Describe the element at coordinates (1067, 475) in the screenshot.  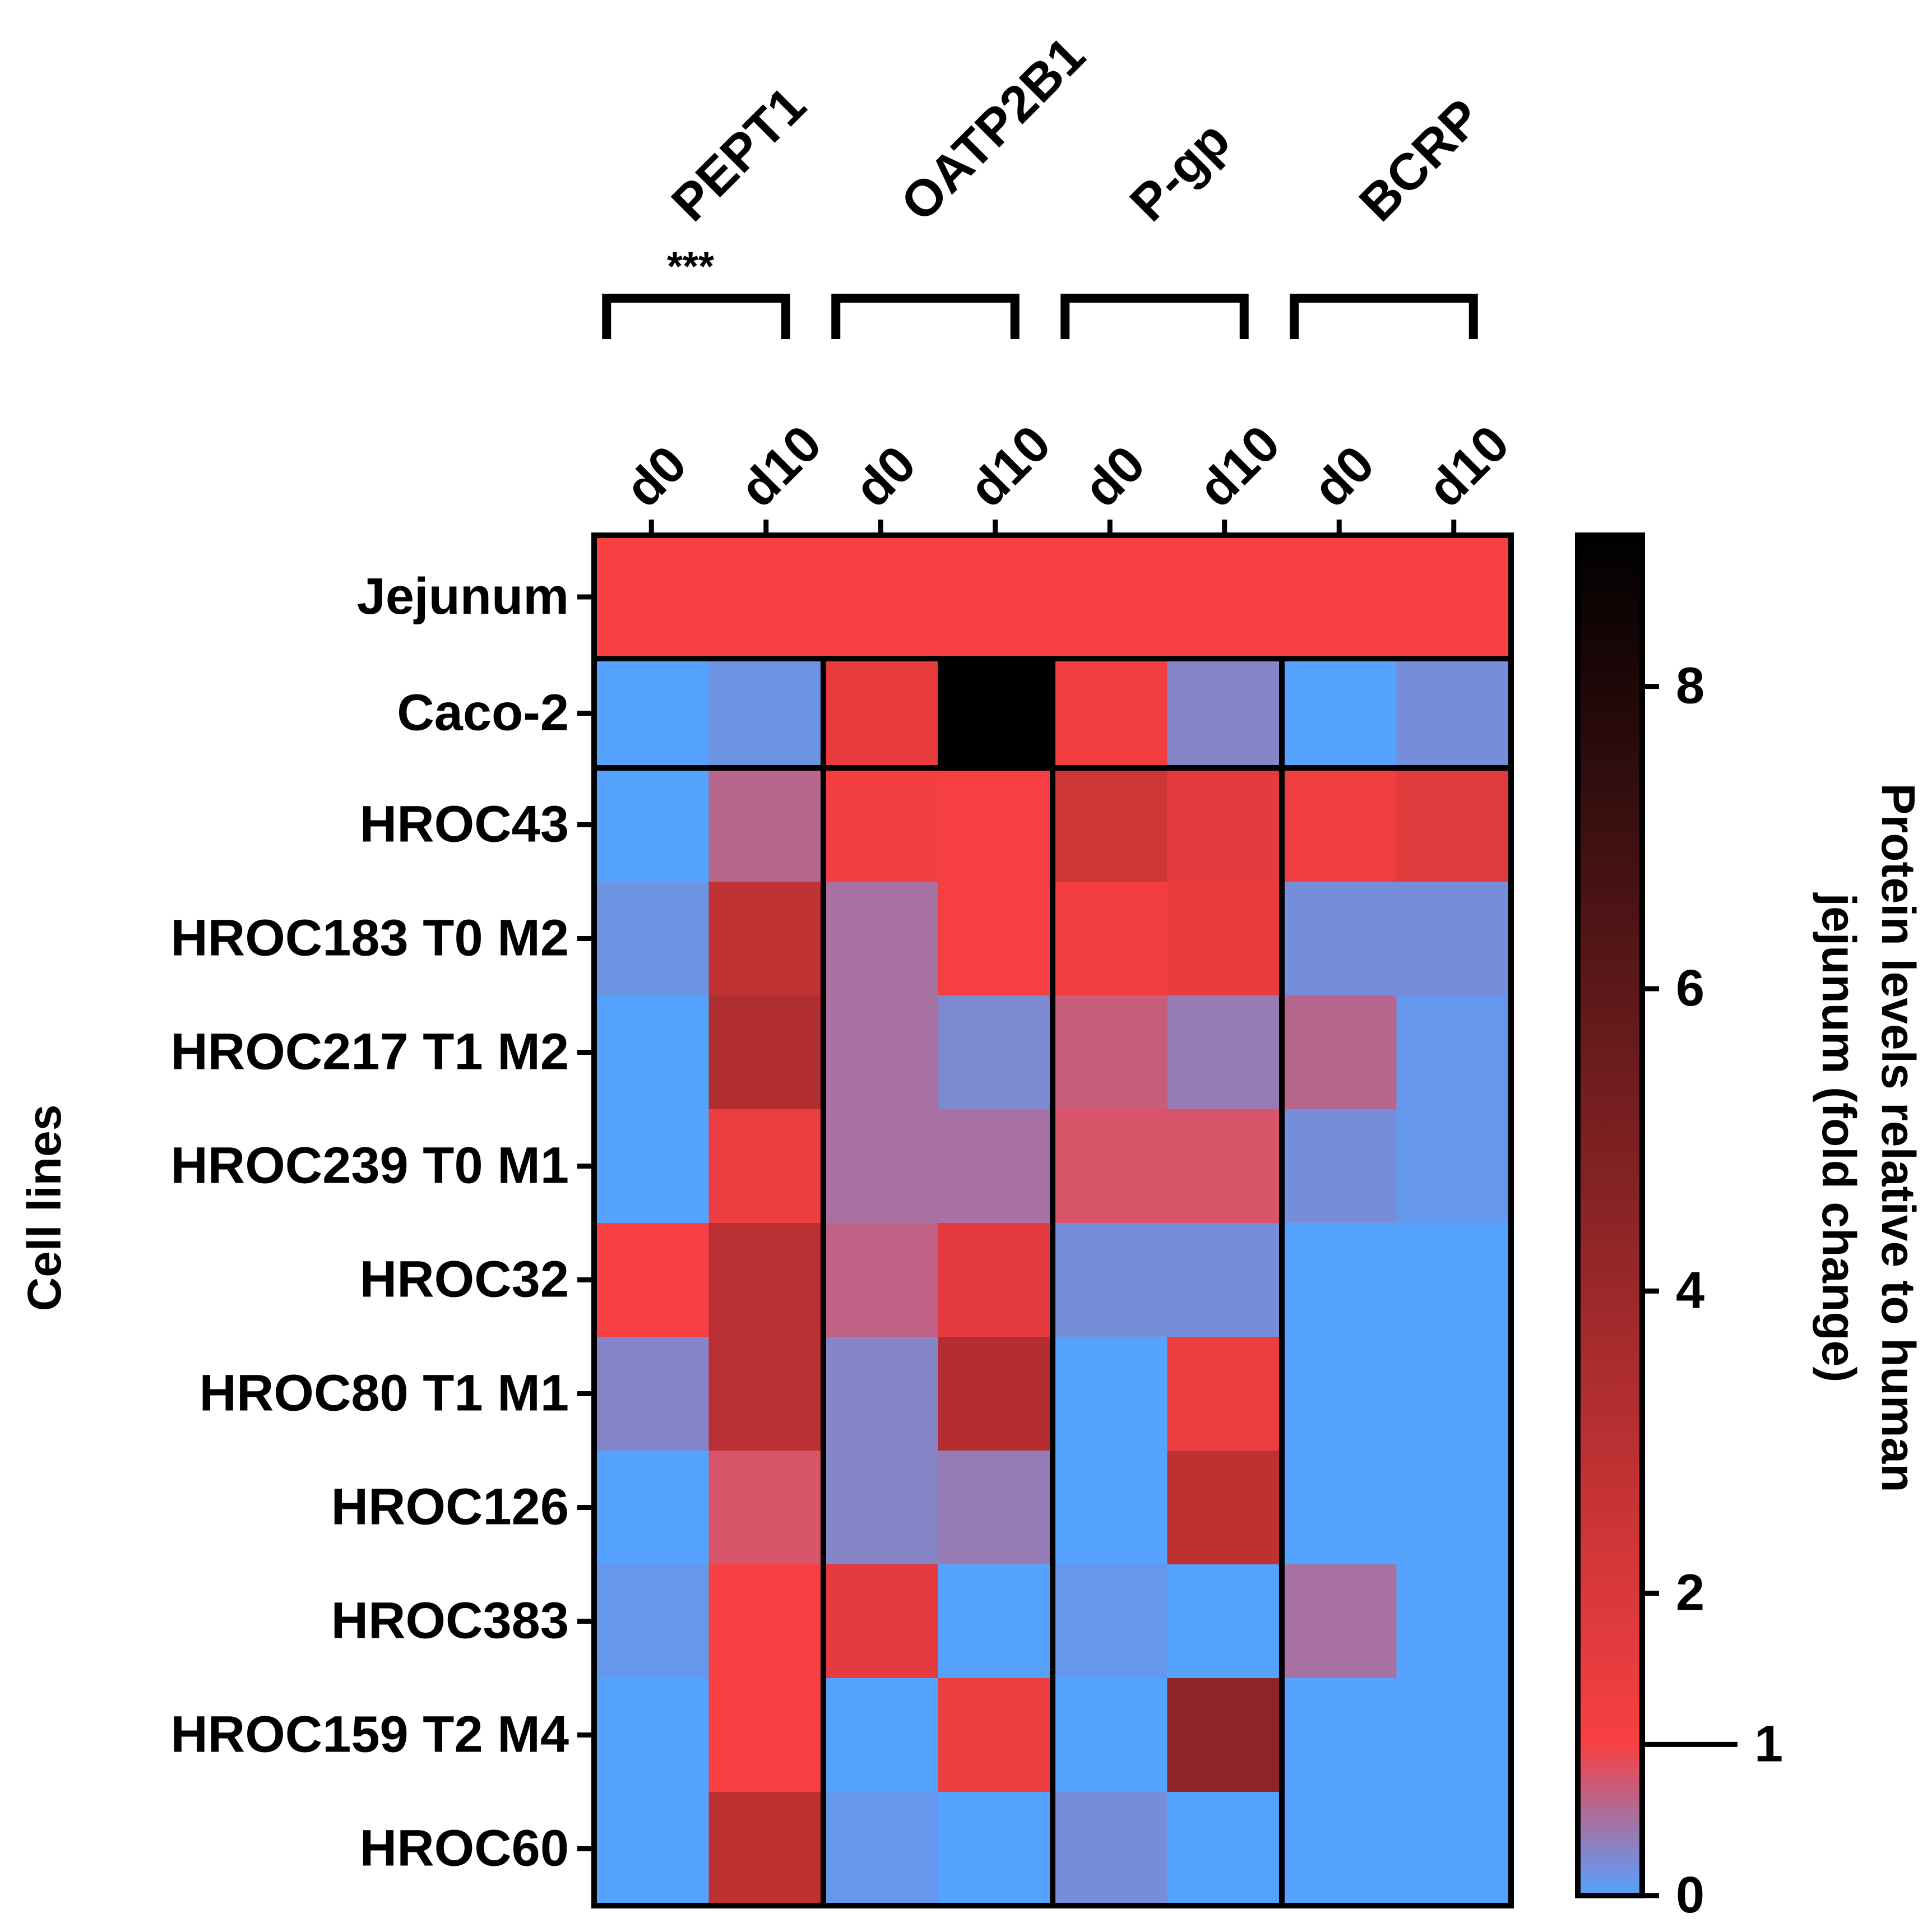
I see `column-labels: d0 d10 d0 d10 d0 d10 d0 d10` at that location.